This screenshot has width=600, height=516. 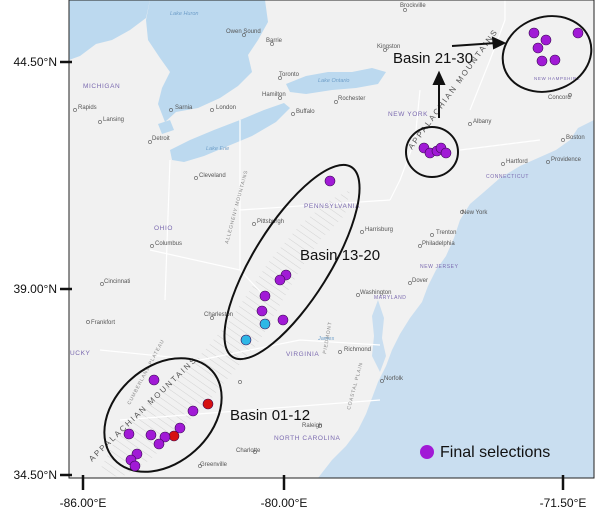 What do you see at coordinates (181, 108) in the screenshot?
I see `city-sarnia: Sarnia` at bounding box center [181, 108].